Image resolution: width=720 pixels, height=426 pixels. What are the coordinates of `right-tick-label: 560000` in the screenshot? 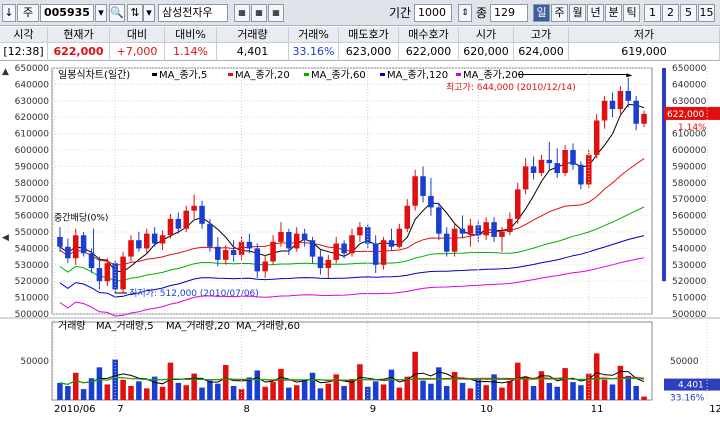 It's located at (689, 217).